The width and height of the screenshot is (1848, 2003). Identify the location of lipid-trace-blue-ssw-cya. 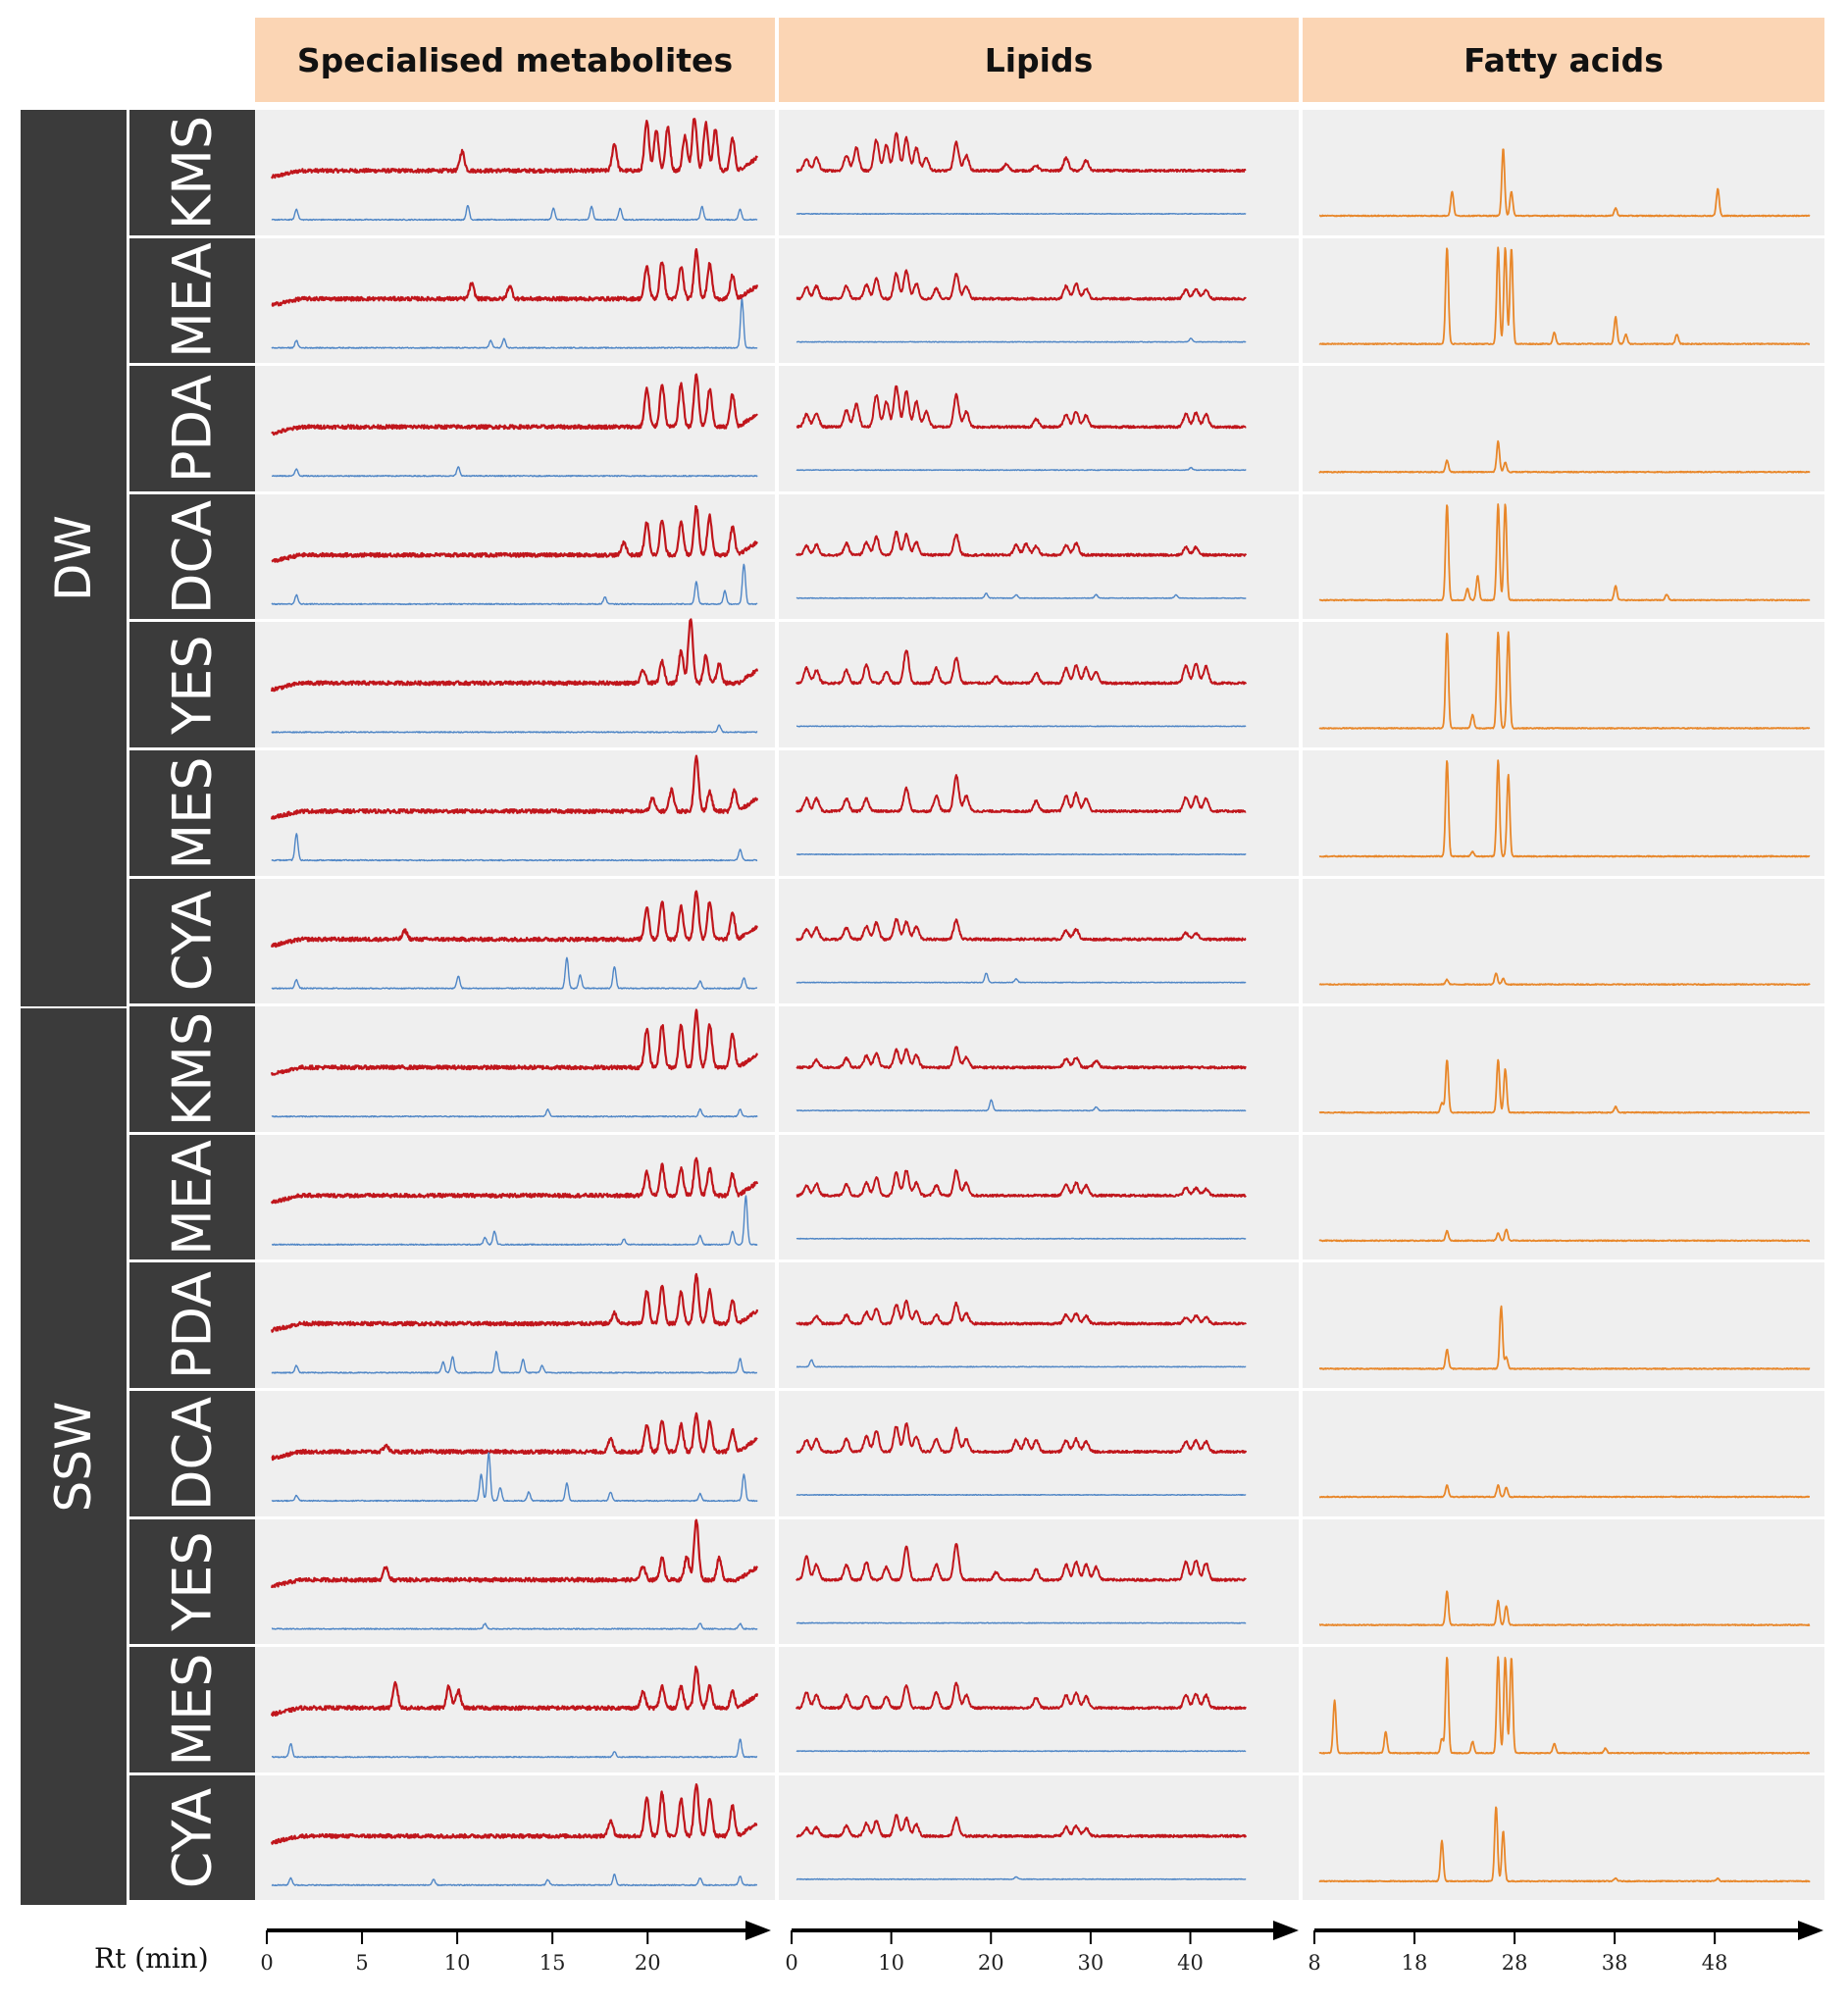
(1022, 1878).